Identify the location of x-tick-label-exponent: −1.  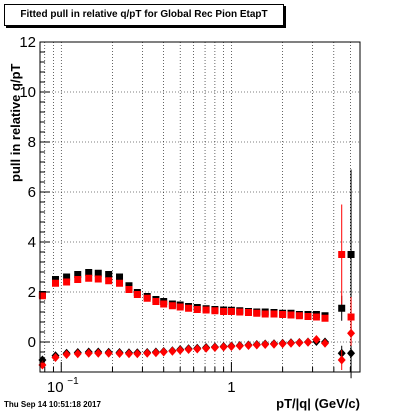
(73, 381).